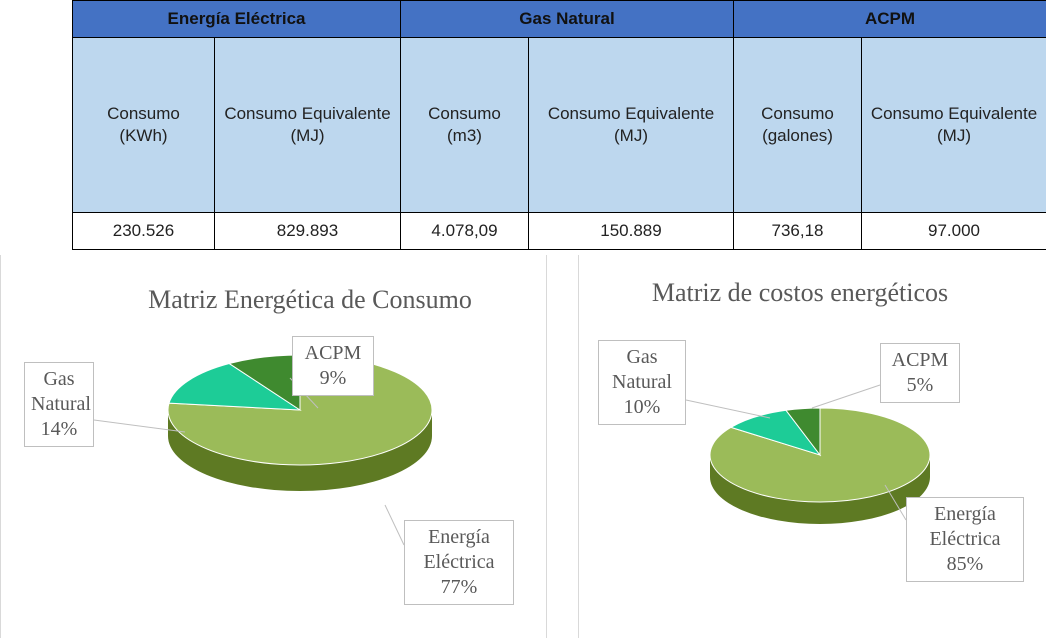 Image resolution: width=1046 pixels, height=638 pixels. I want to click on data-label: Energía Eléctrica 85%, so click(965, 539).